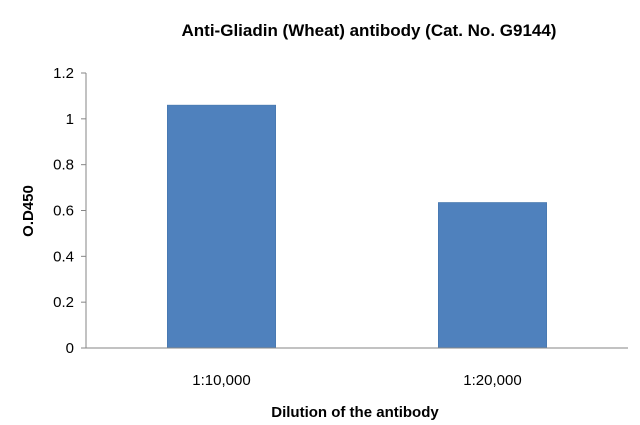 The image size is (640, 425). What do you see at coordinates (63, 302) in the screenshot?
I see `y-tick-label: 0.2` at bounding box center [63, 302].